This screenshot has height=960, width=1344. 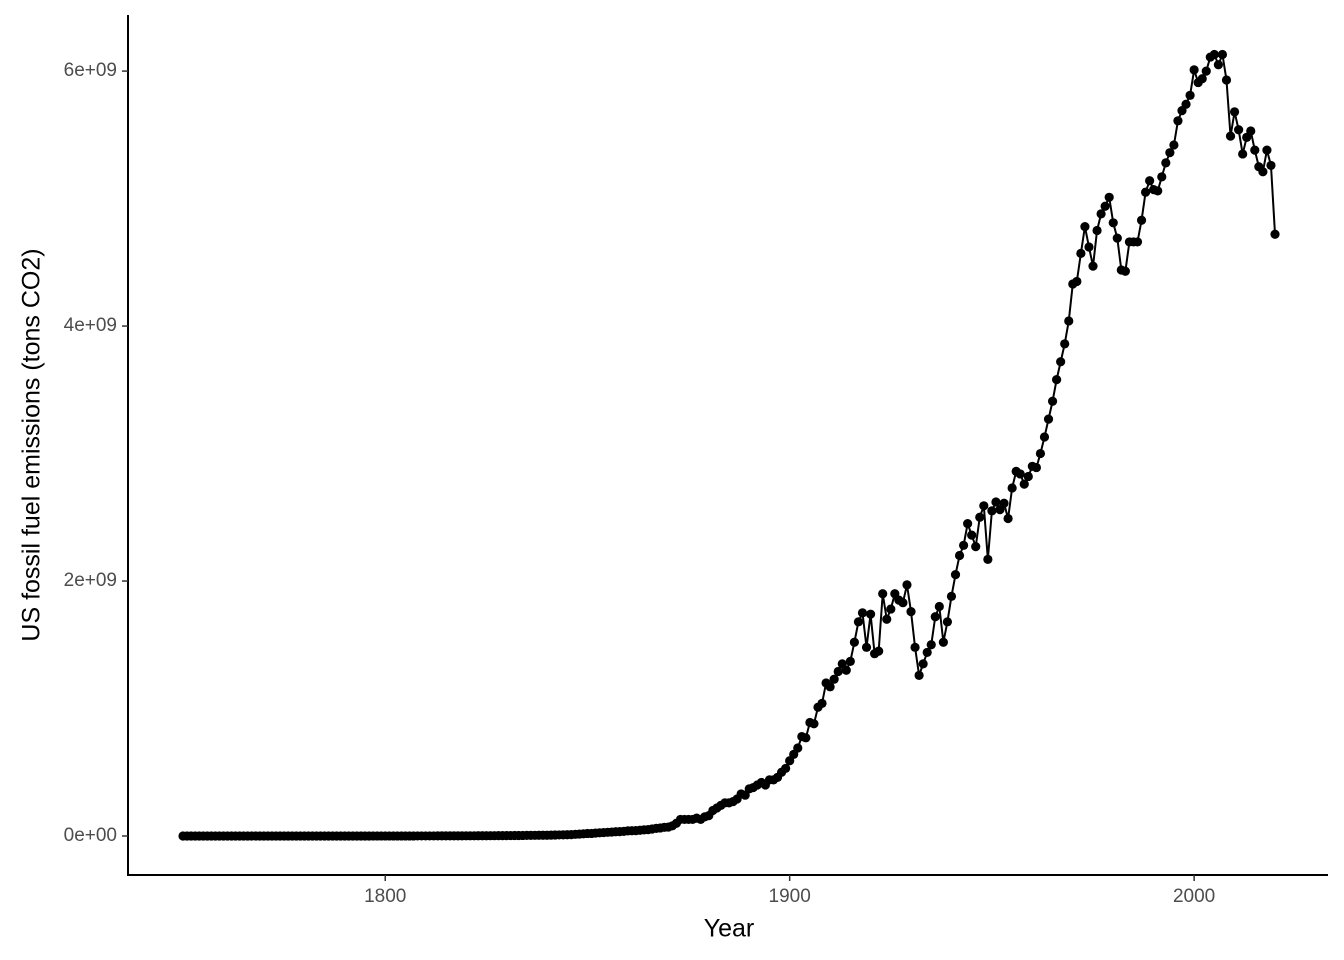 I want to click on y-tick-label: 4e+09, so click(x=90, y=325).